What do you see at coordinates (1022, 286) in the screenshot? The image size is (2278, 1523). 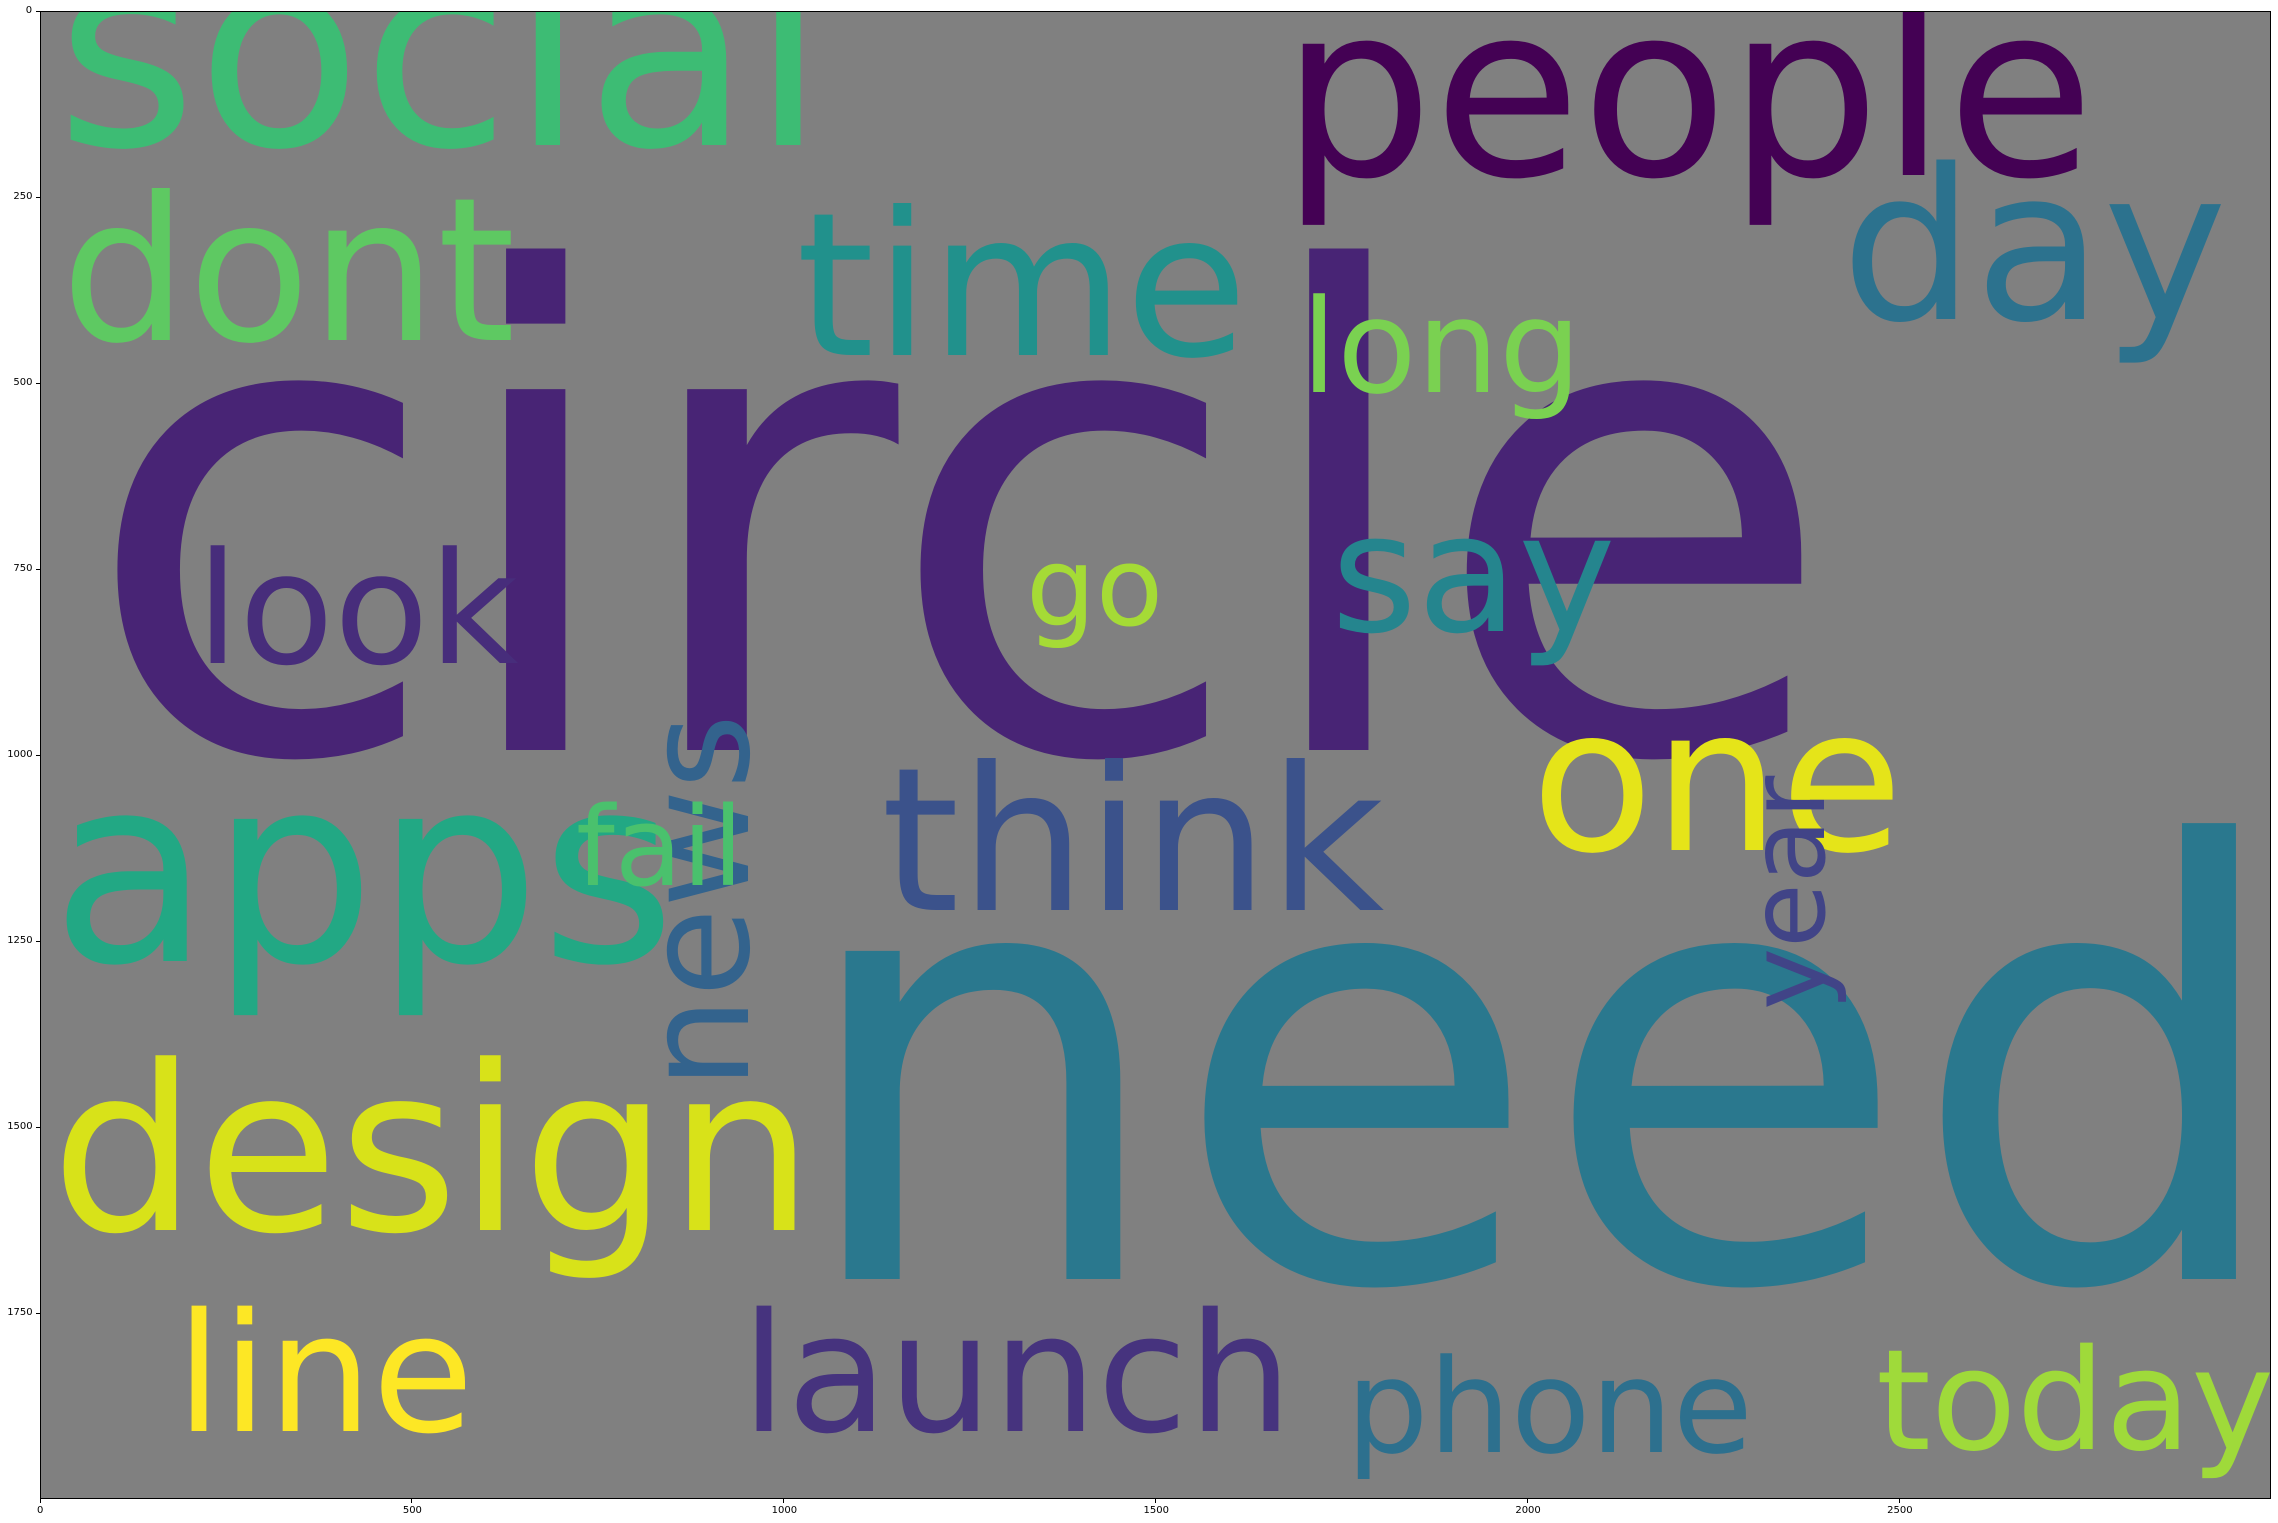 I see `word-time: time` at bounding box center [1022, 286].